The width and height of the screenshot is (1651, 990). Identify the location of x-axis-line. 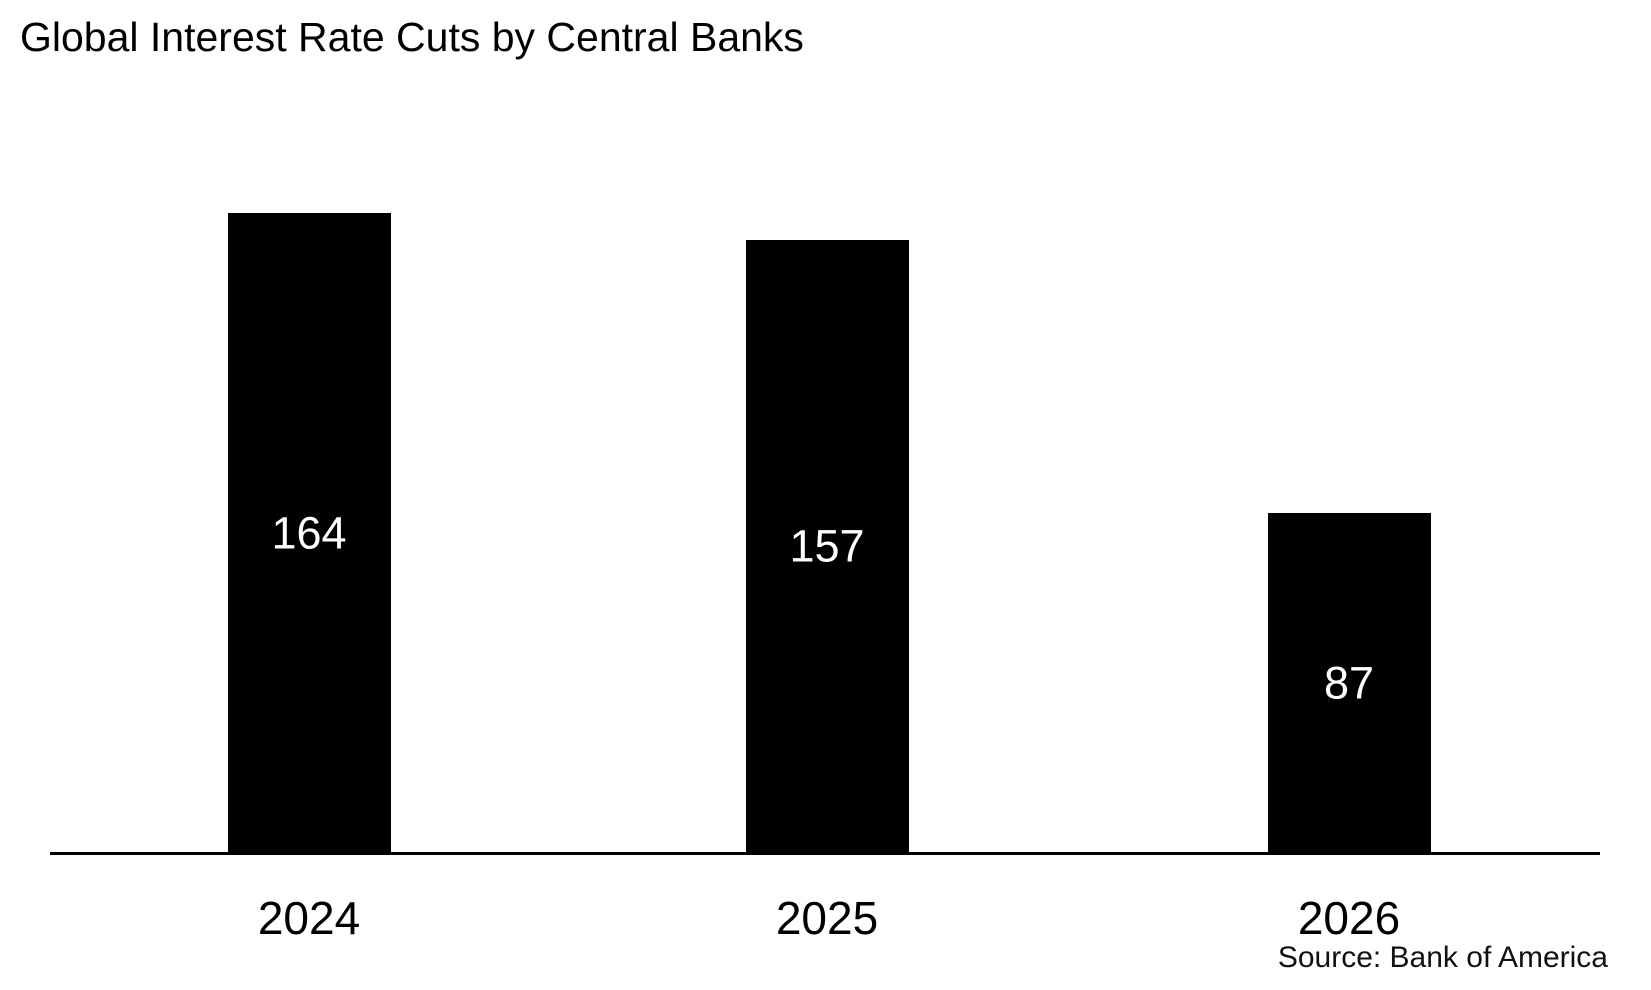
(825, 853).